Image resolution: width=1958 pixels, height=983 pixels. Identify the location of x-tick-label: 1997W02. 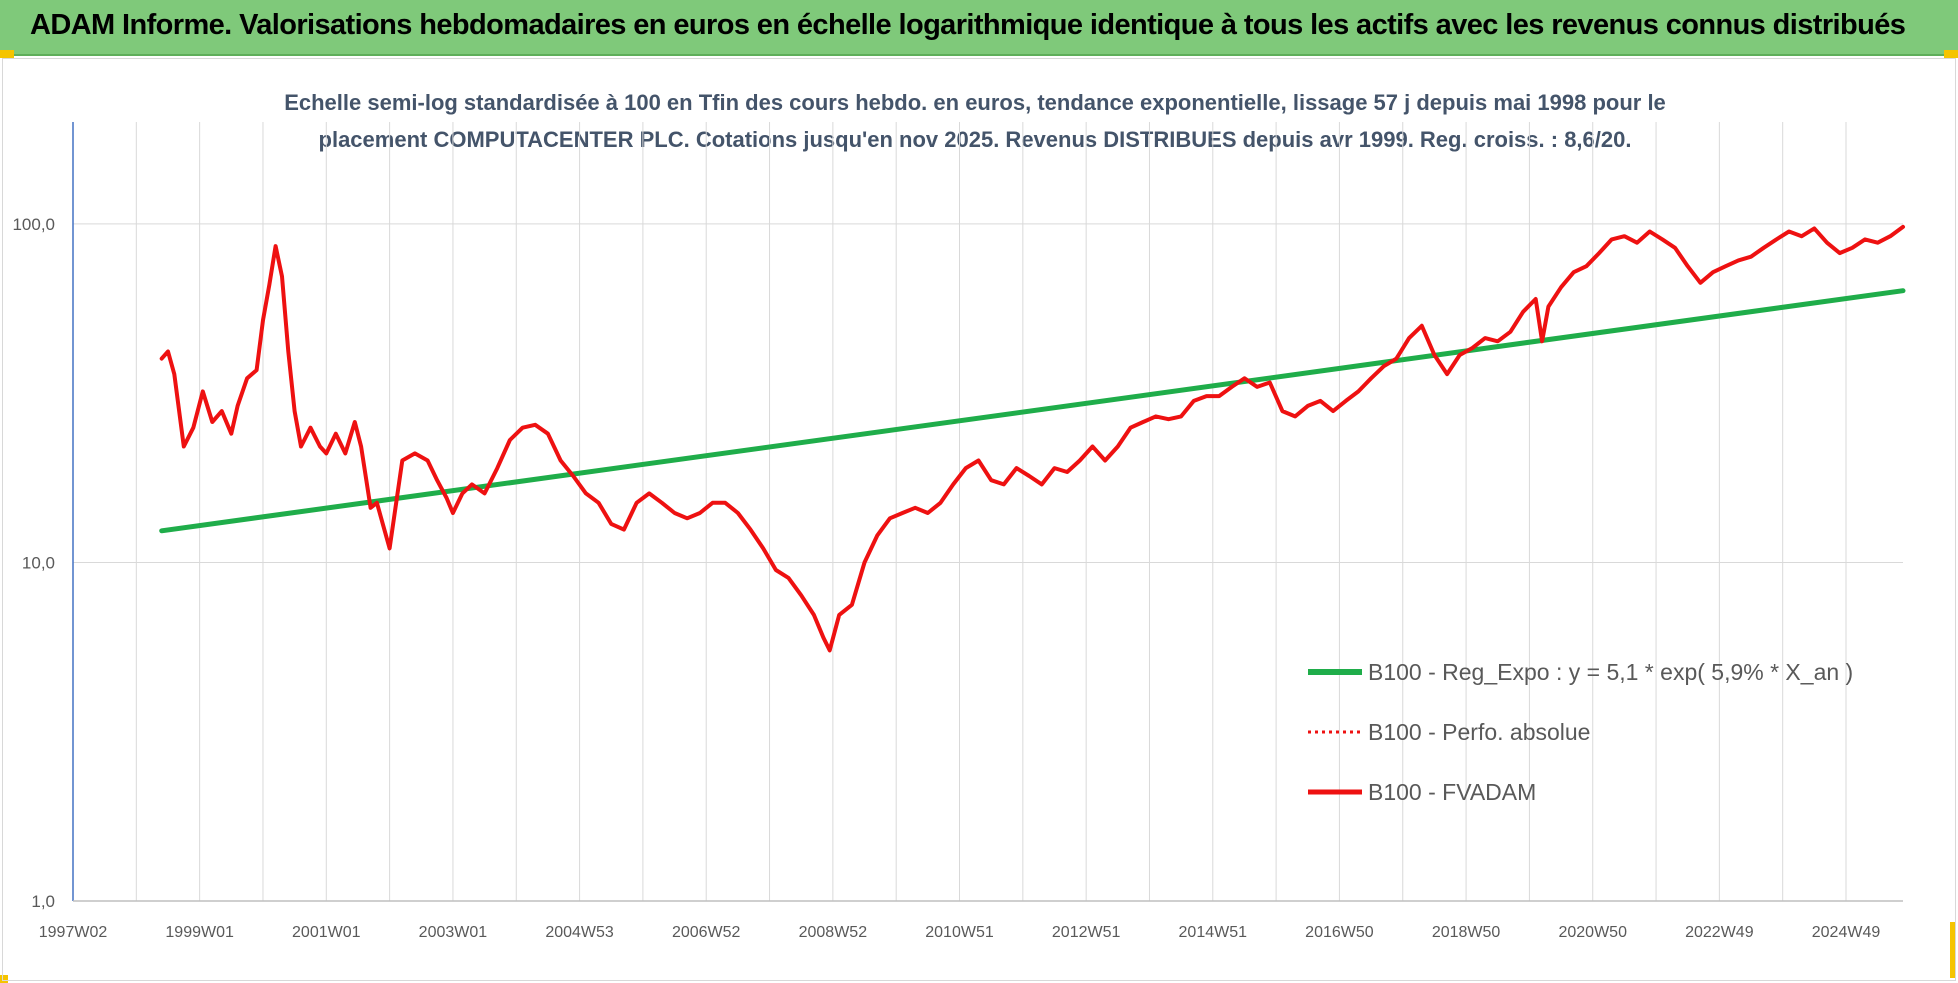
(73, 932).